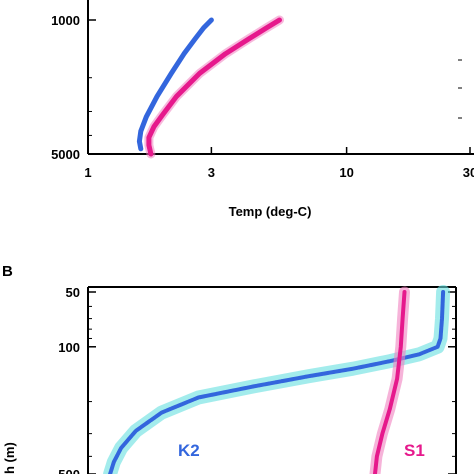  What do you see at coordinates (7, 271) in the screenshot?
I see `panel-b-label: B` at bounding box center [7, 271].